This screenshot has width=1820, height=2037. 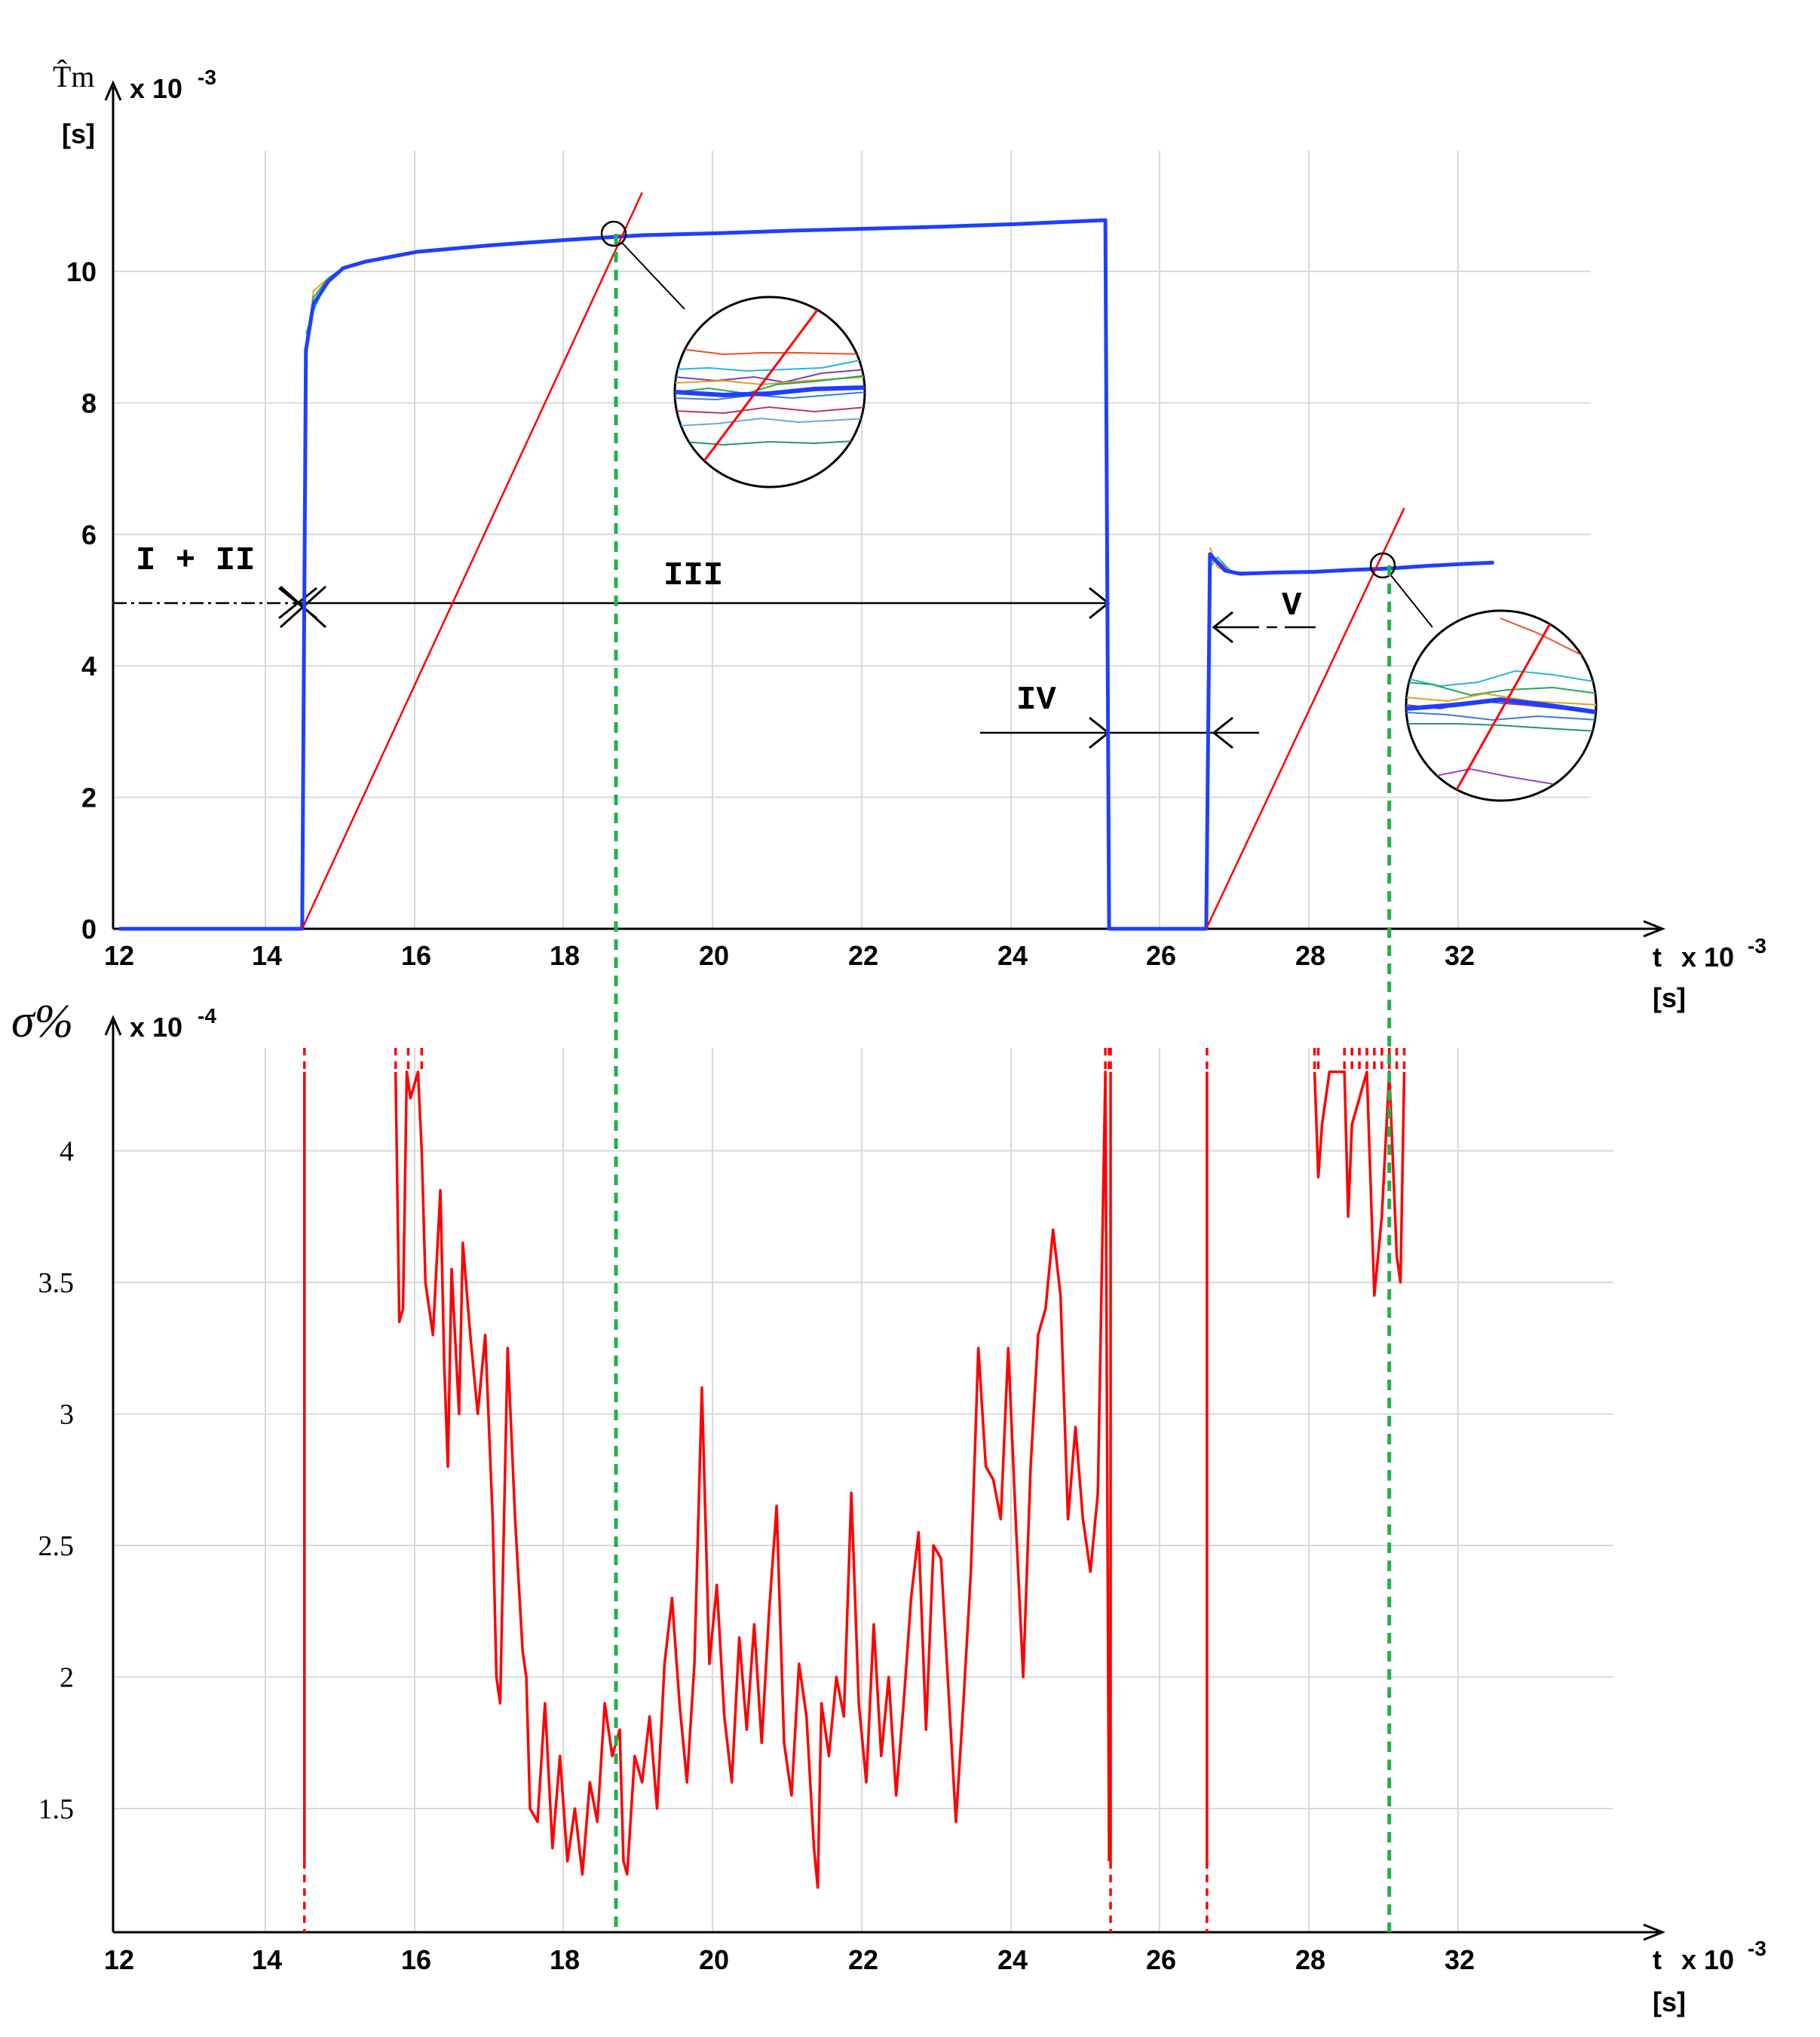 What do you see at coordinates (195, 561) in the screenshot?
I see `annotation-i-ii: I + II` at bounding box center [195, 561].